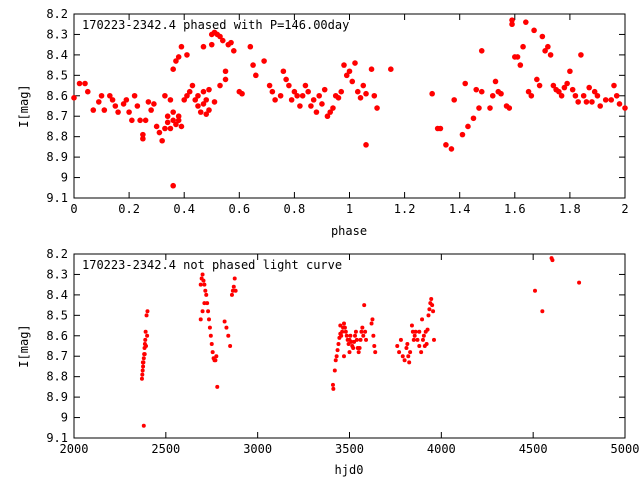  Describe the element at coordinates (57, 55) in the screenshot. I see `phased-ytick-label: 8.4` at that location.